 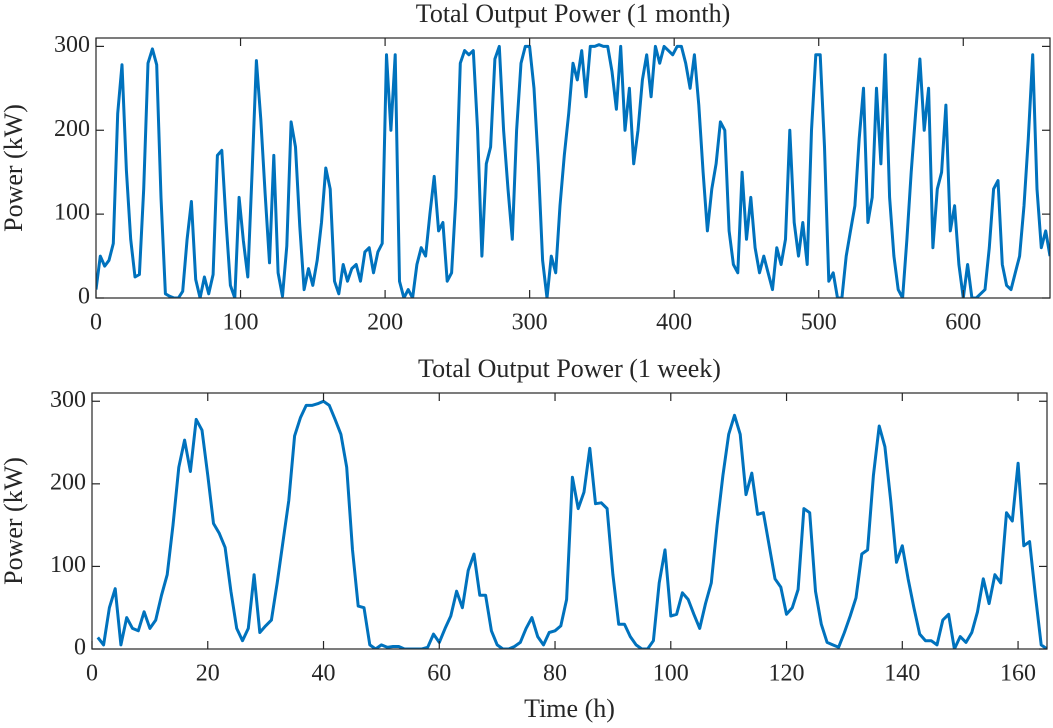 What do you see at coordinates (555, 674) in the screenshot?
I see `x-tick-label: 80` at bounding box center [555, 674].